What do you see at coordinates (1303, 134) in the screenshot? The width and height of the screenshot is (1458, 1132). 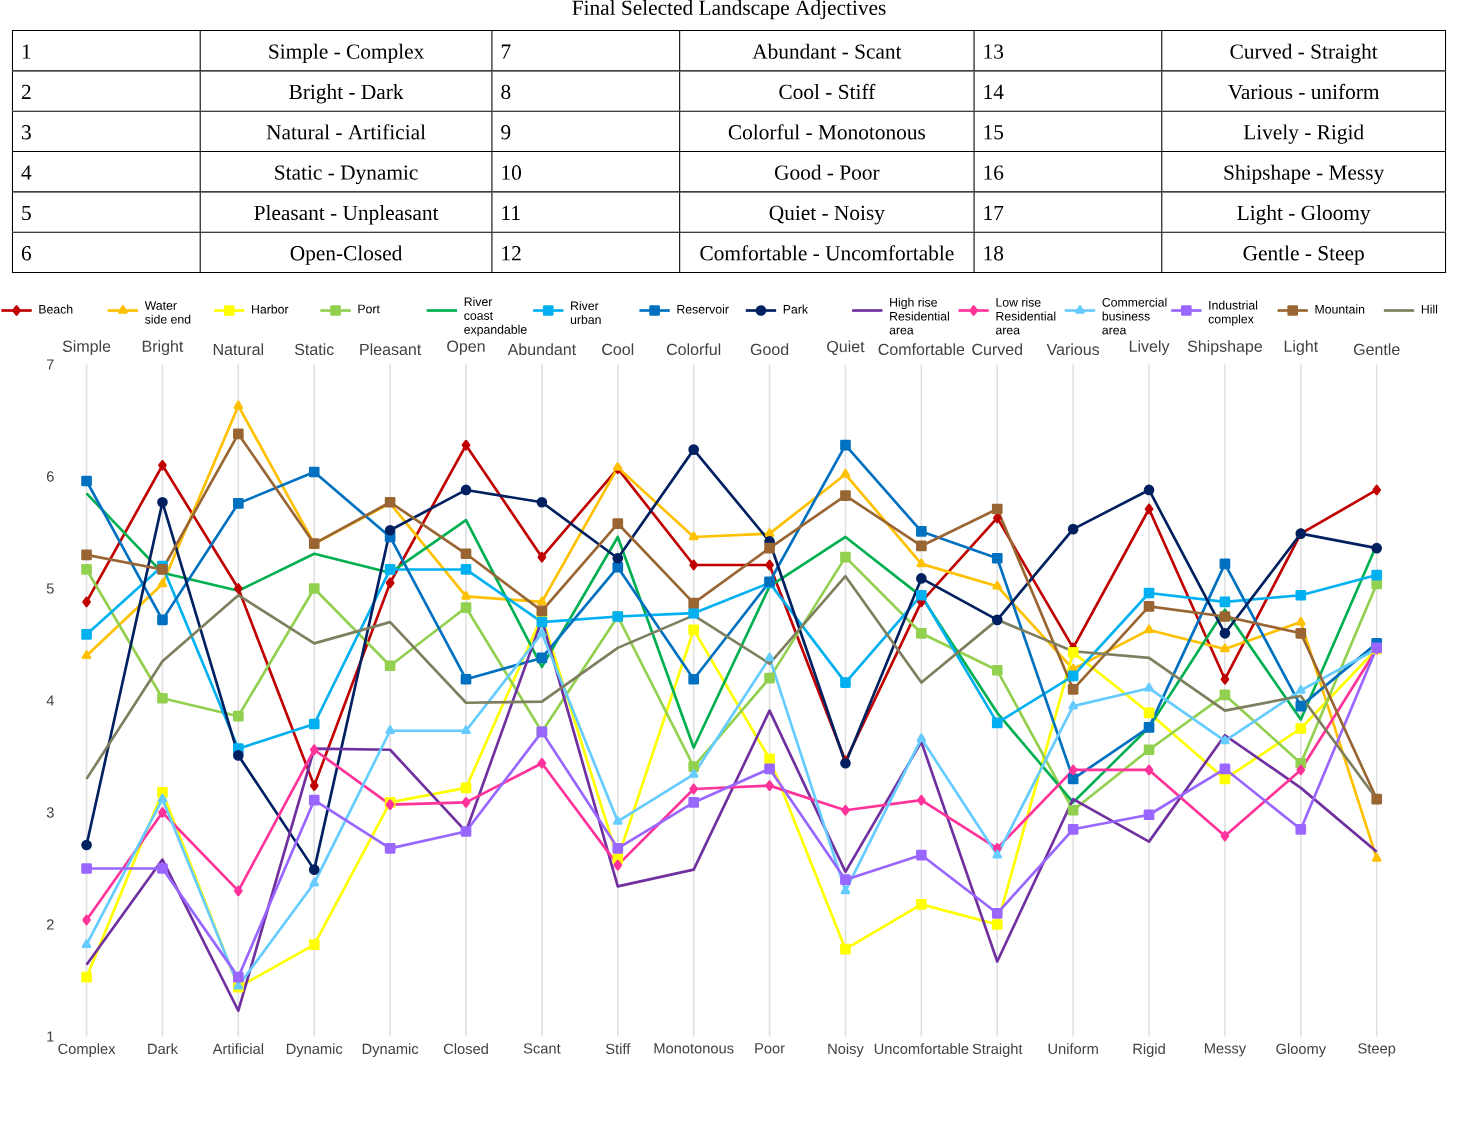 I see `text: Lively - Rigid` at bounding box center [1303, 134].